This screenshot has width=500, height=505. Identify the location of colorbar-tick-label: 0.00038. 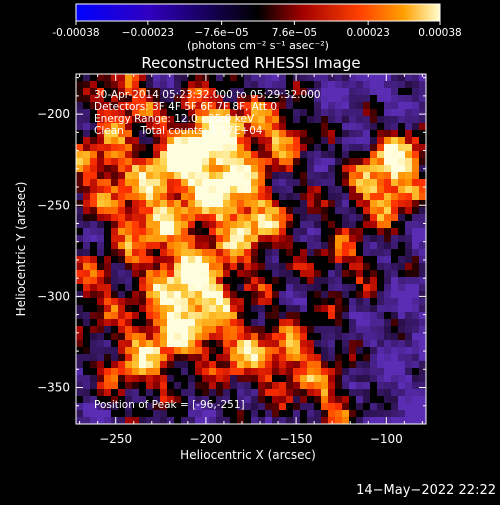
(439, 33).